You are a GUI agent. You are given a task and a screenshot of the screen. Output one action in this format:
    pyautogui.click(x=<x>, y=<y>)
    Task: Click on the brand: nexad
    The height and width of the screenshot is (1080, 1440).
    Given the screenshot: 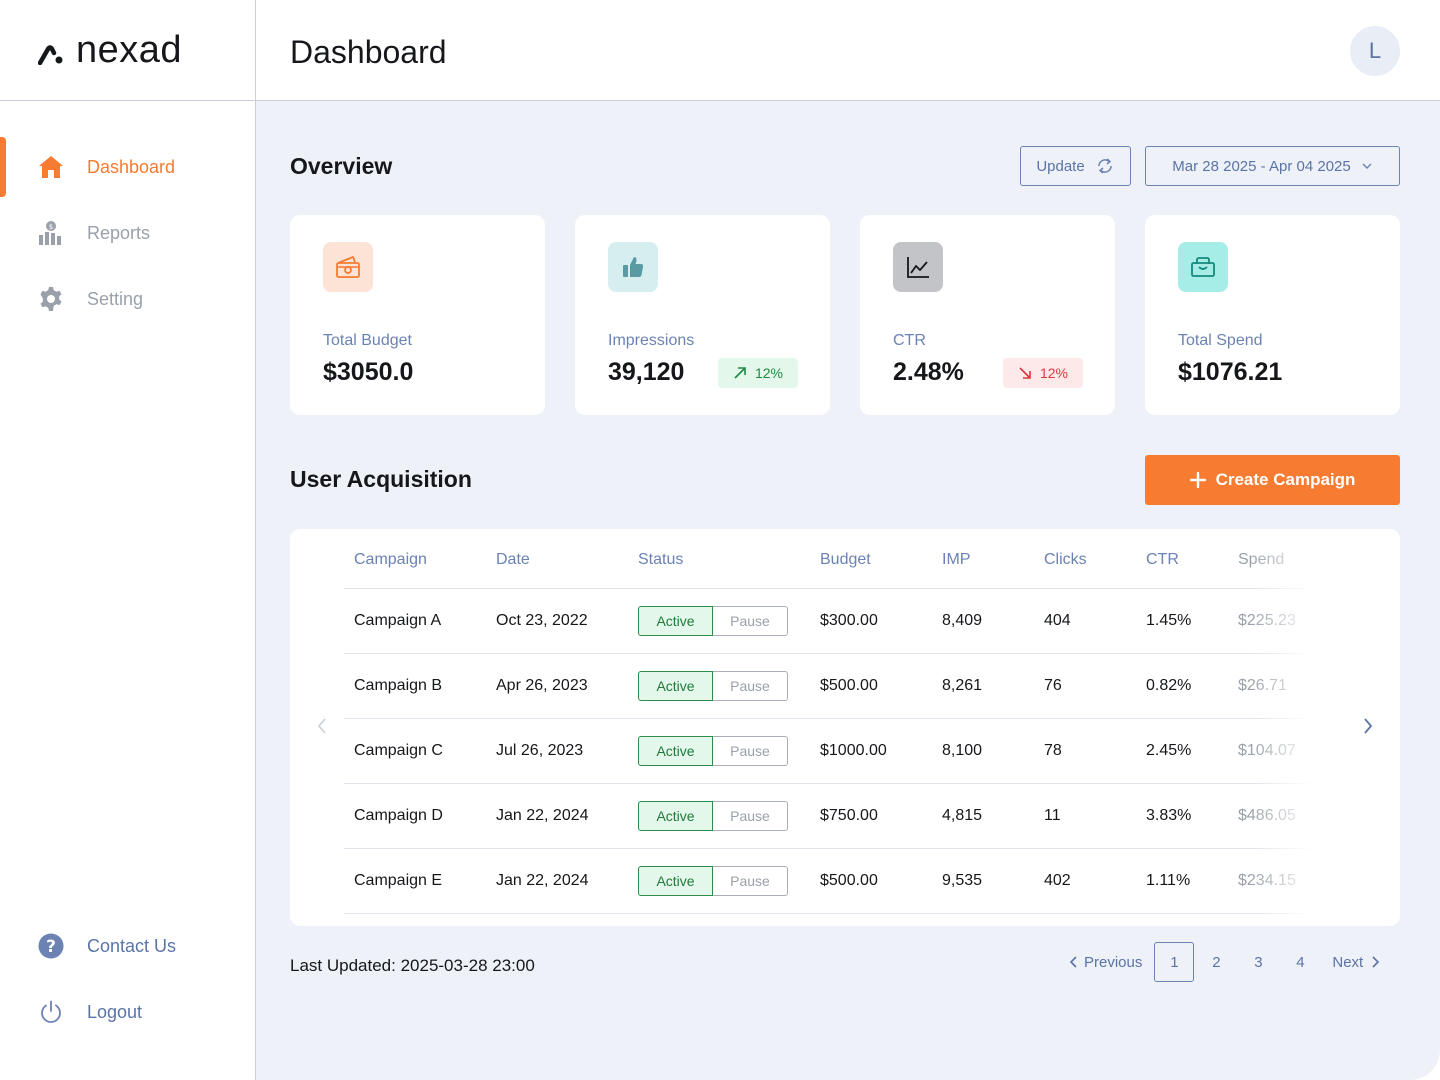 What is the action you would take?
    pyautogui.click(x=127, y=50)
    